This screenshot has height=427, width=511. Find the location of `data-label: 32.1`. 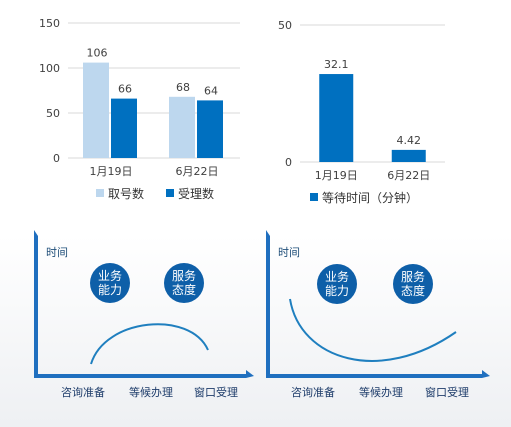

data-label: 32.1 is located at coordinates (336, 64).